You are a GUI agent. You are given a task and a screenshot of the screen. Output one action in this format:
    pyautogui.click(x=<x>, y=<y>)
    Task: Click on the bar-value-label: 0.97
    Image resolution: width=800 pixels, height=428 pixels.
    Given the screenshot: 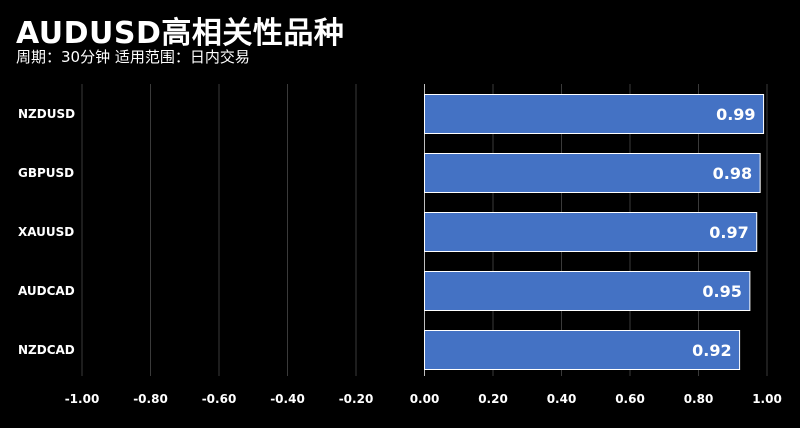 What is the action you would take?
    pyautogui.click(x=728, y=232)
    